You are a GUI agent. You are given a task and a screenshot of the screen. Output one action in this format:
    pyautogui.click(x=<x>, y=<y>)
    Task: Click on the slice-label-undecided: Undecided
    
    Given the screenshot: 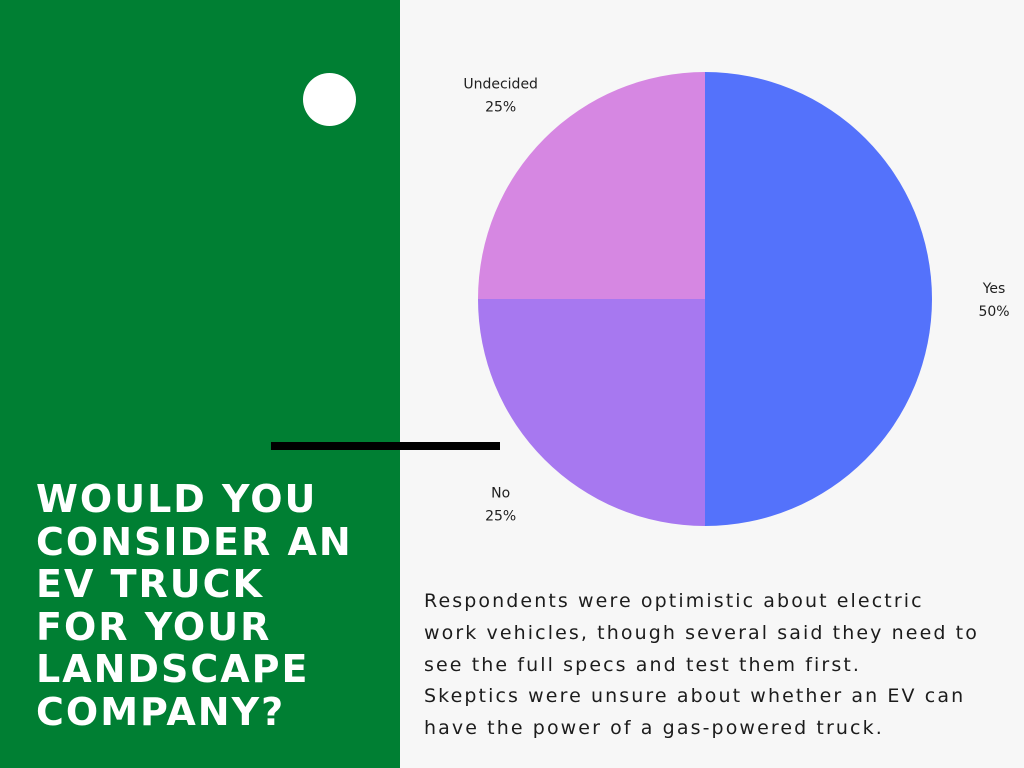 What is the action you would take?
    pyautogui.click(x=500, y=85)
    